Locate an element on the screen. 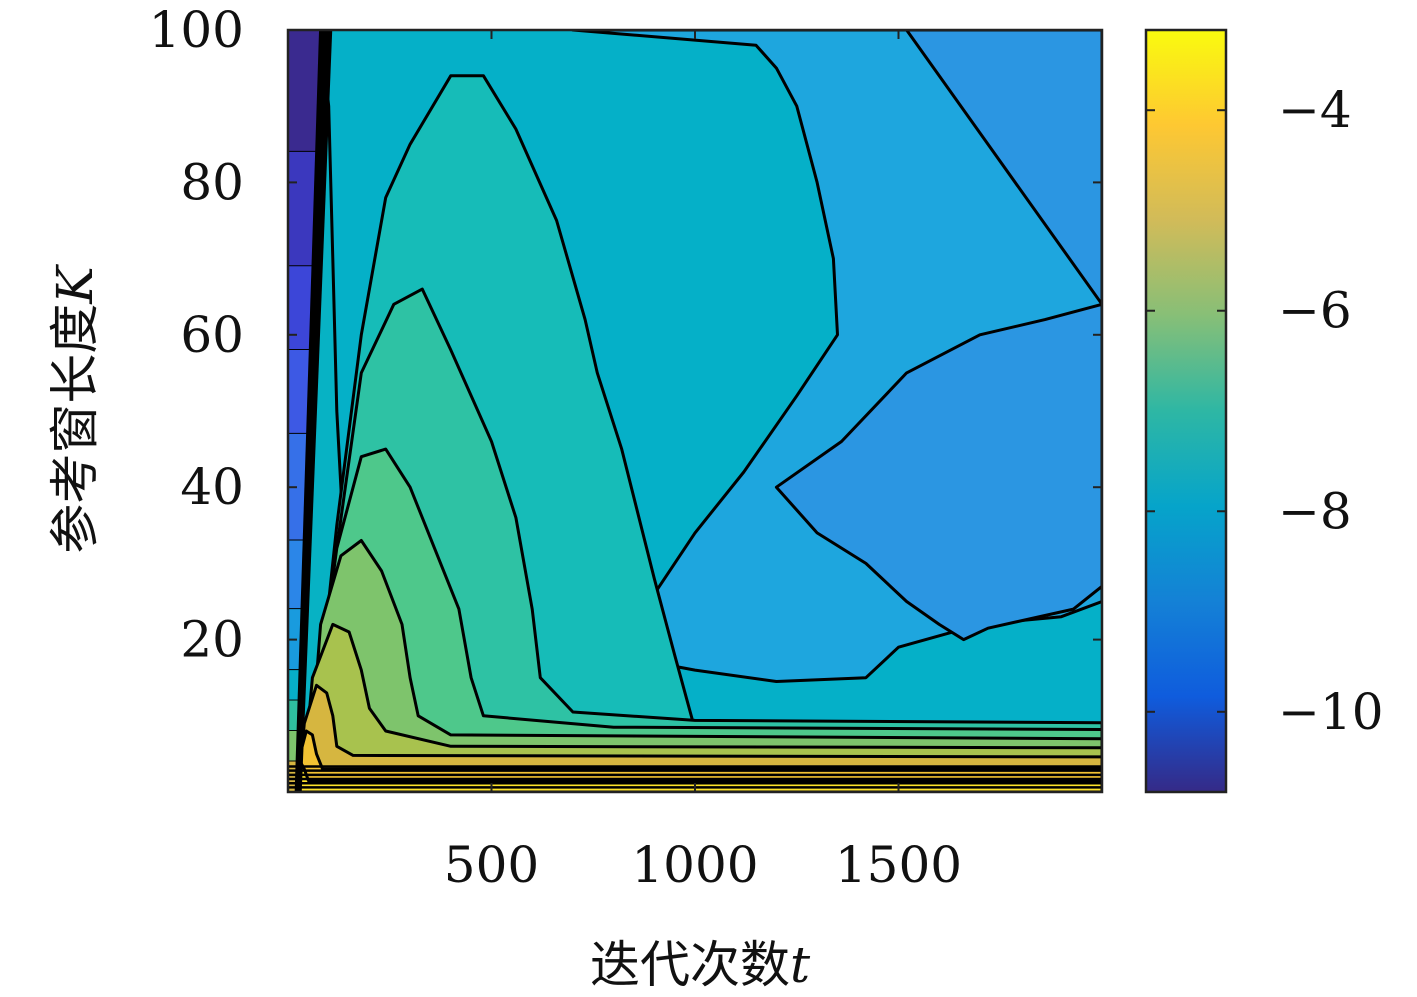  y-tick-label-20: 20 is located at coordinates (212, 640).